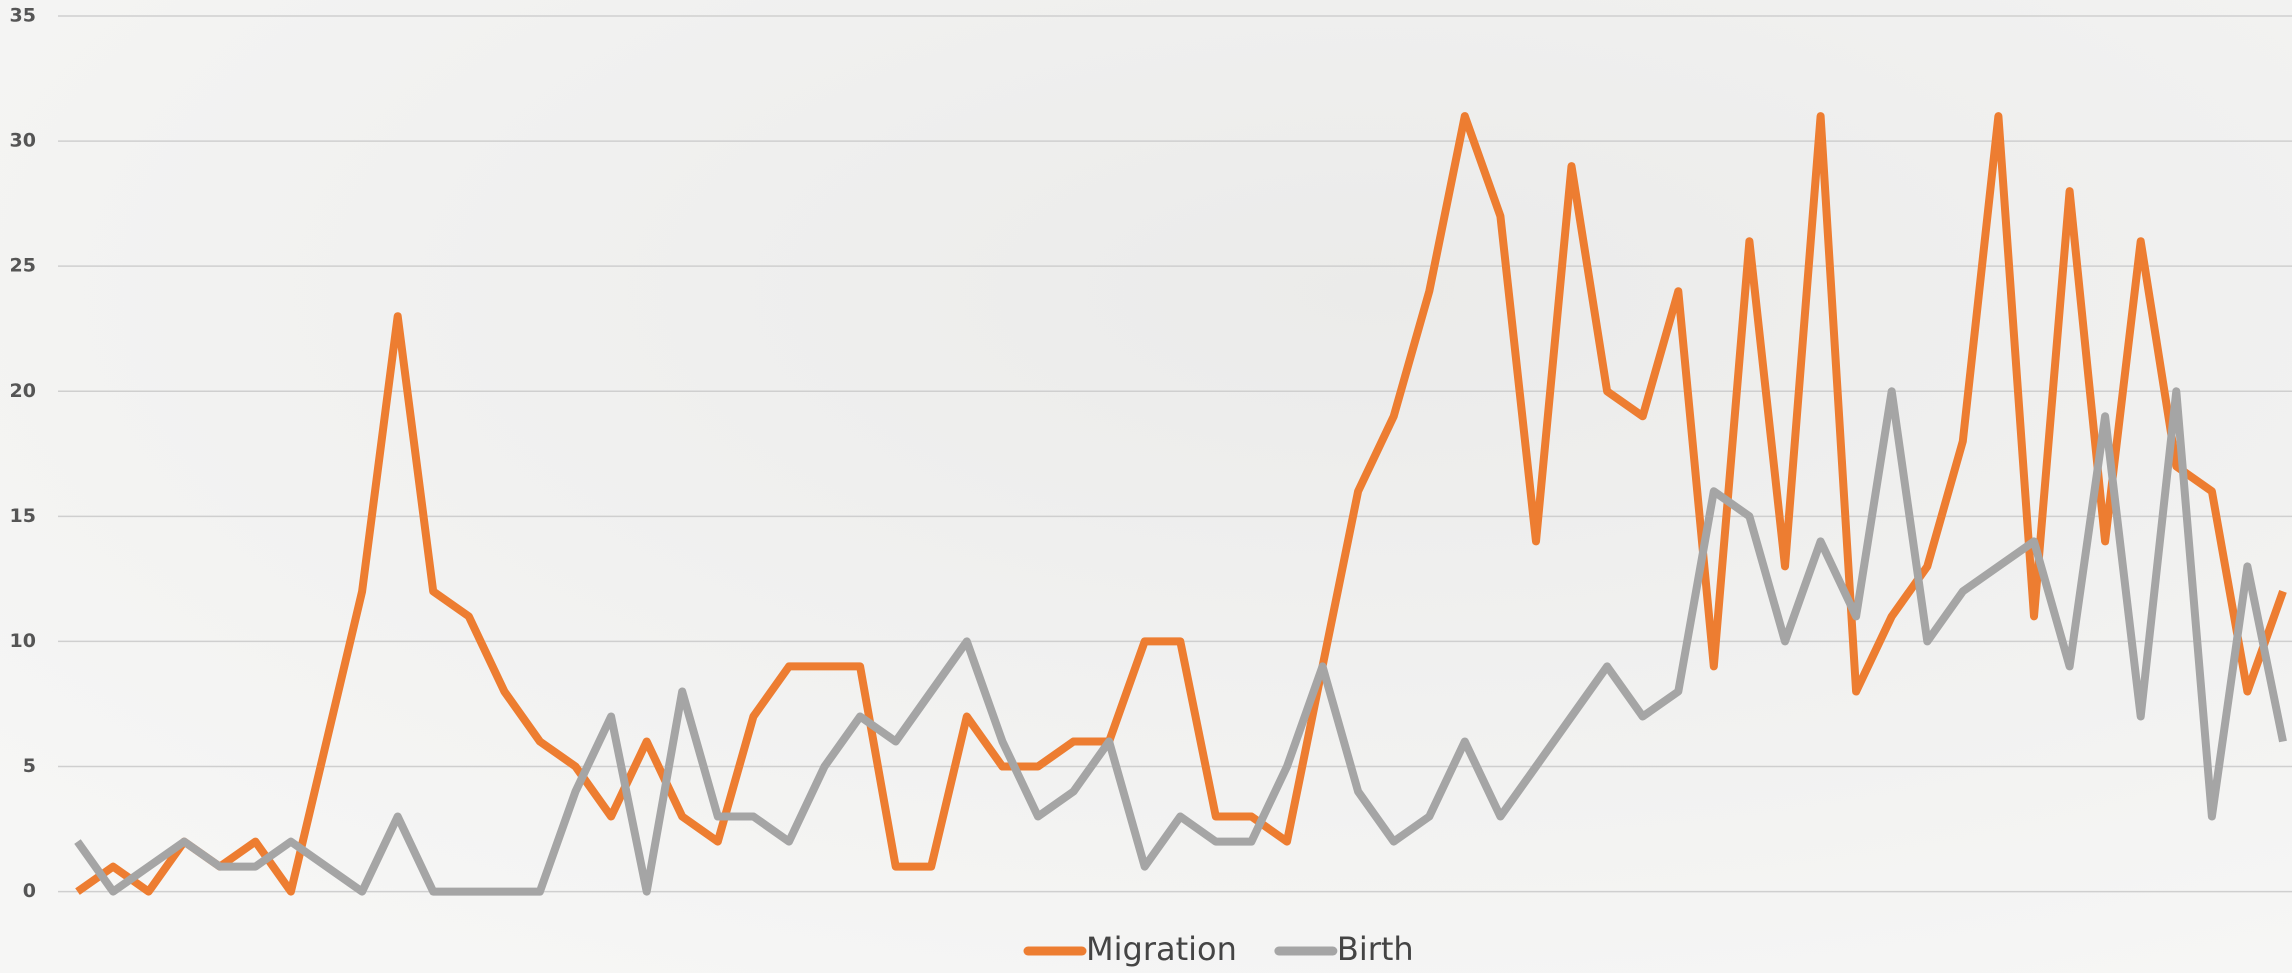 This screenshot has width=2292, height=973. Describe the element at coordinates (23, 141) in the screenshot. I see `y-tick-label: 30` at that location.